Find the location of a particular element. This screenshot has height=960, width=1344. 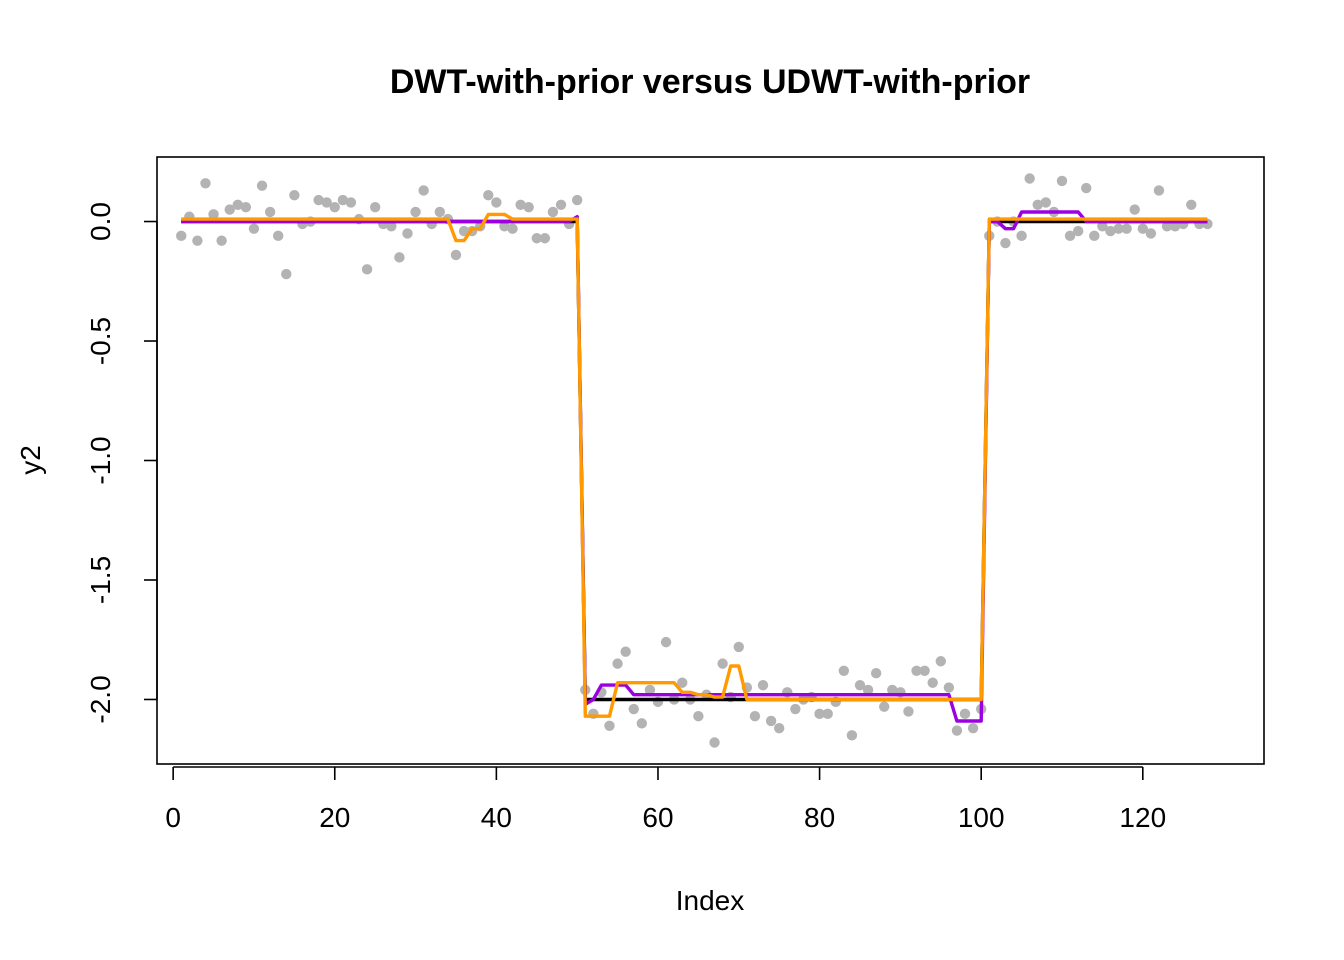

x-tick-label: 100 is located at coordinates (981, 817).